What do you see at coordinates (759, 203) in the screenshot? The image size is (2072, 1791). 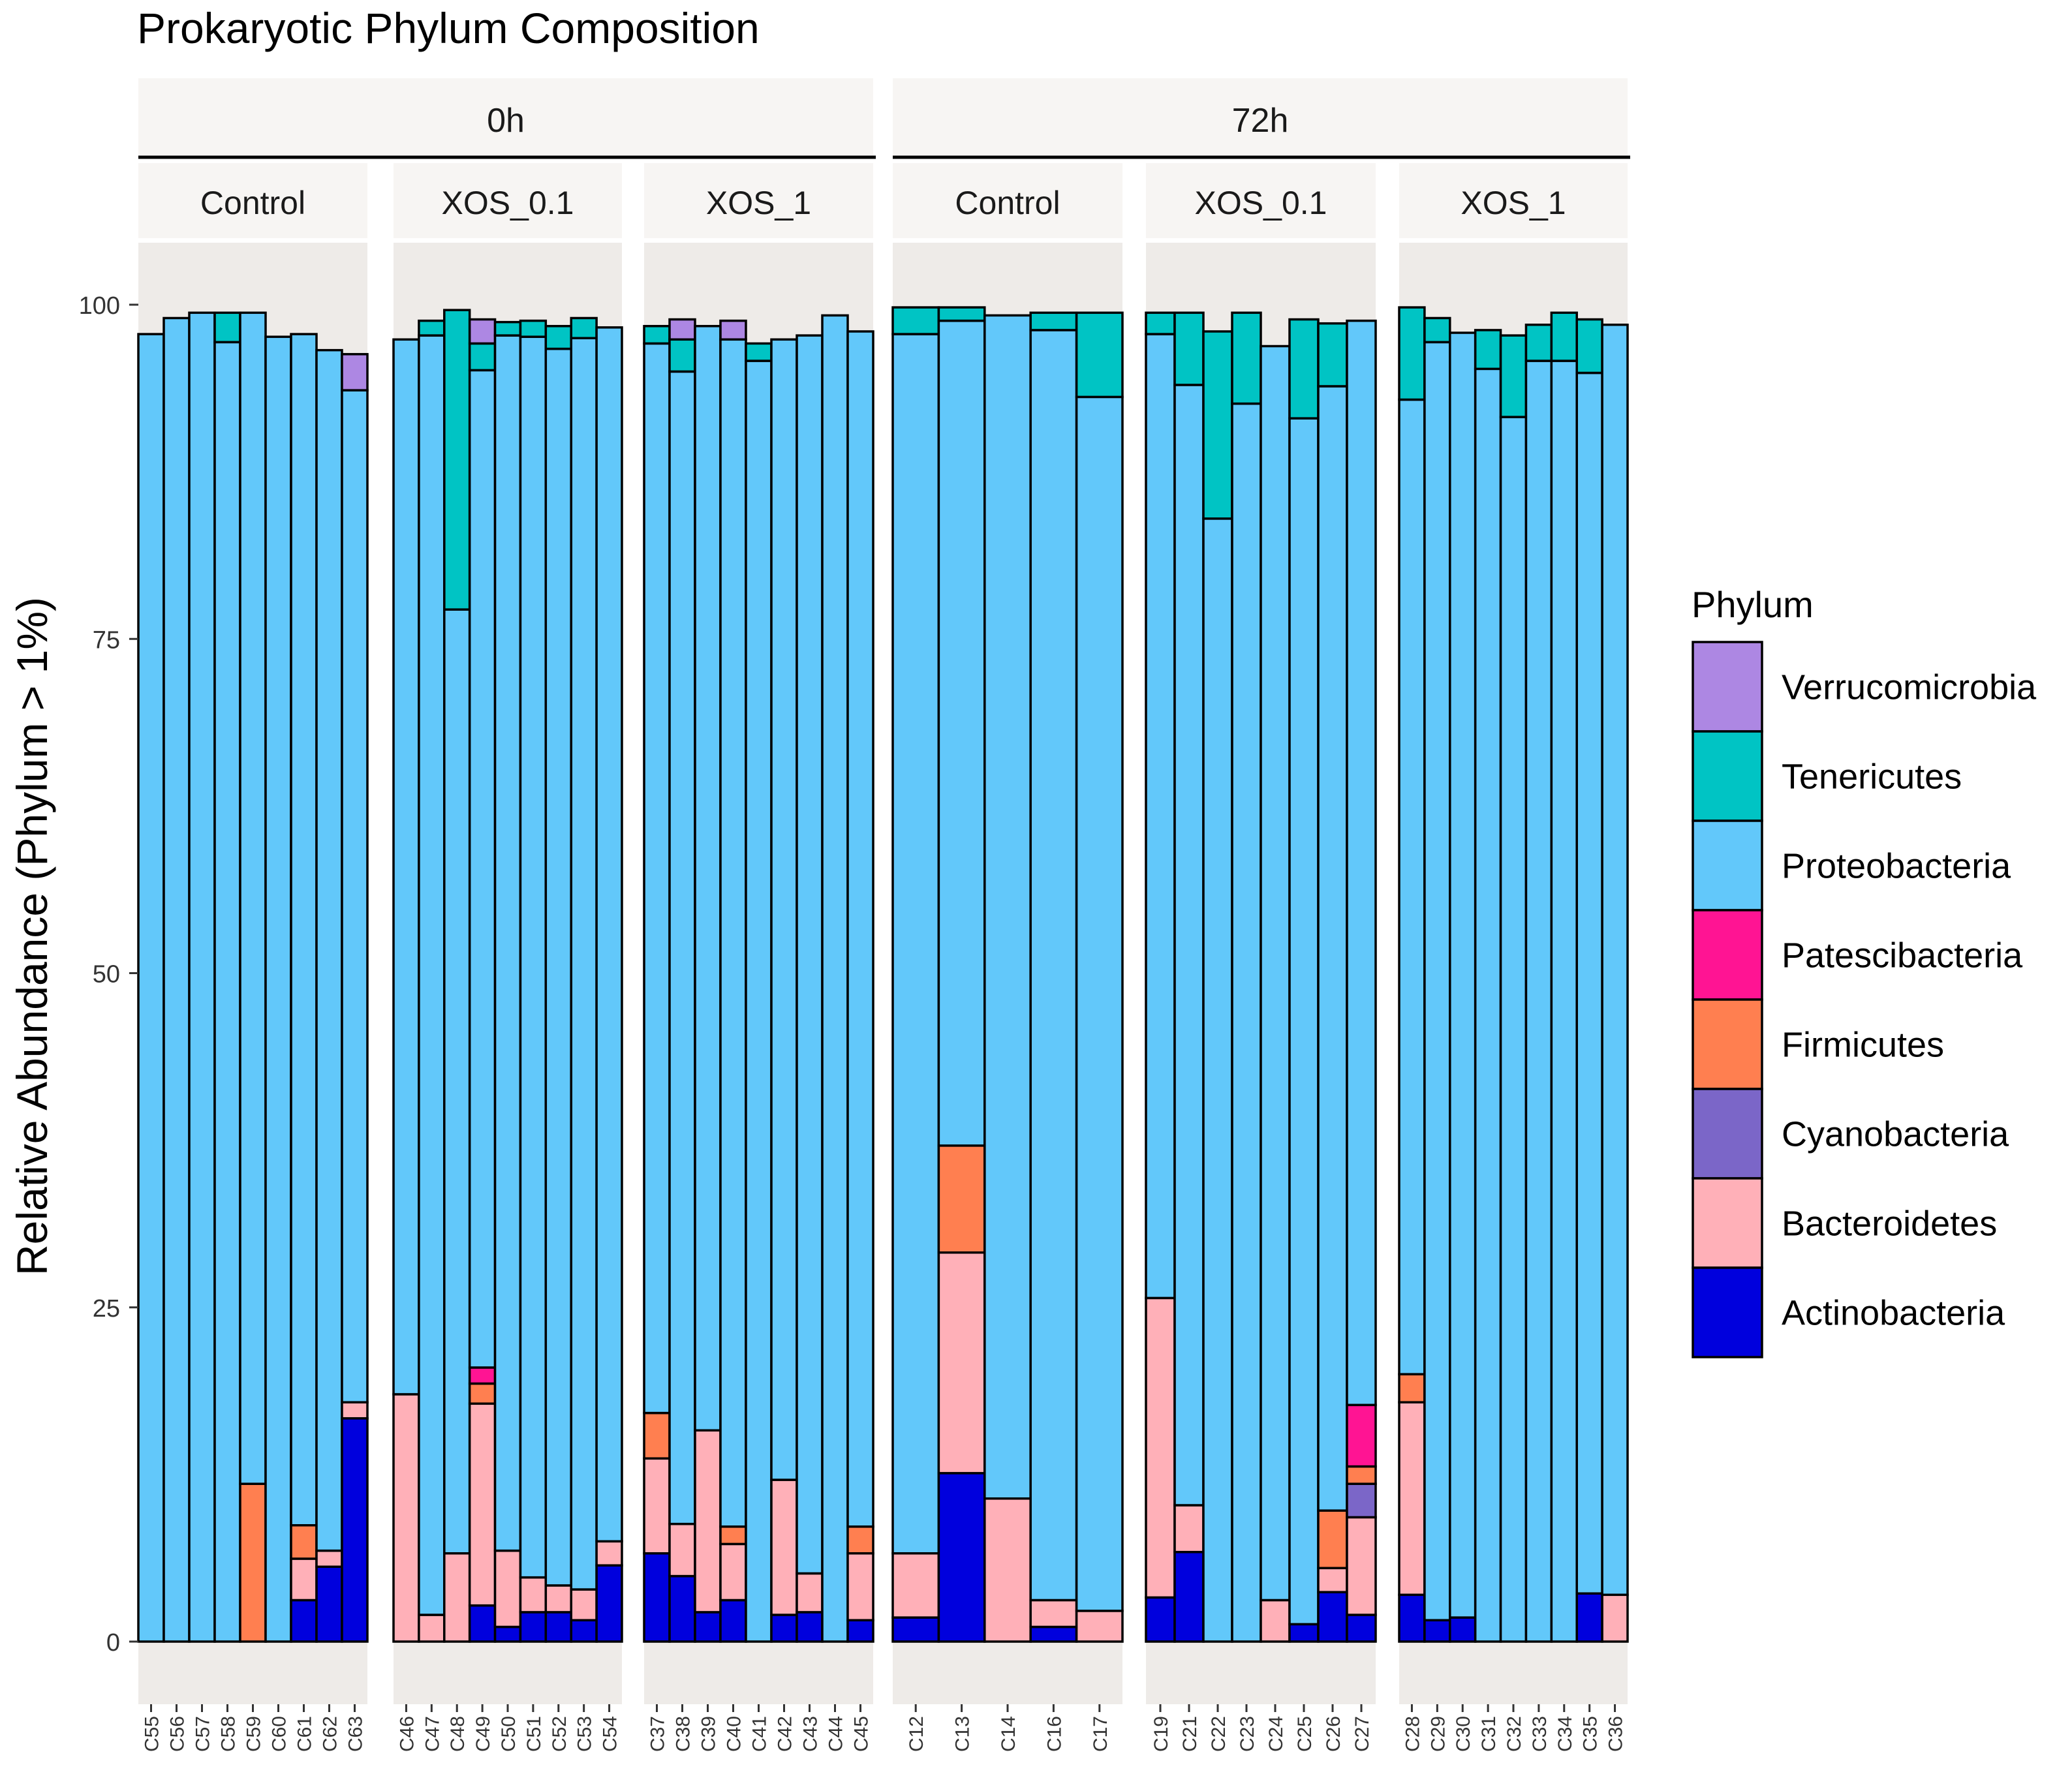 I see `strip-facet-label: XOS_1` at bounding box center [759, 203].